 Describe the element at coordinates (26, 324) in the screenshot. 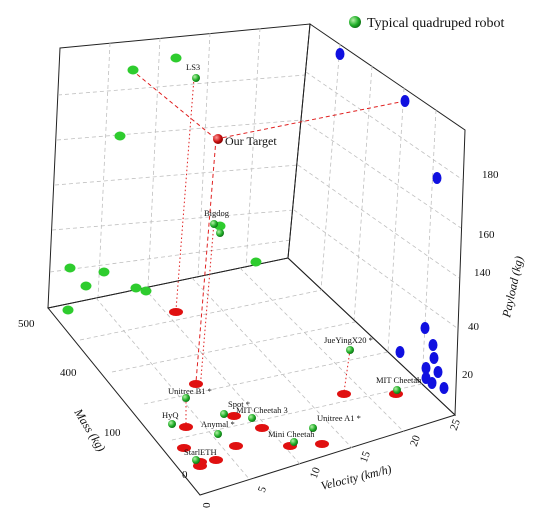

I see `mass-tick: 500` at that location.